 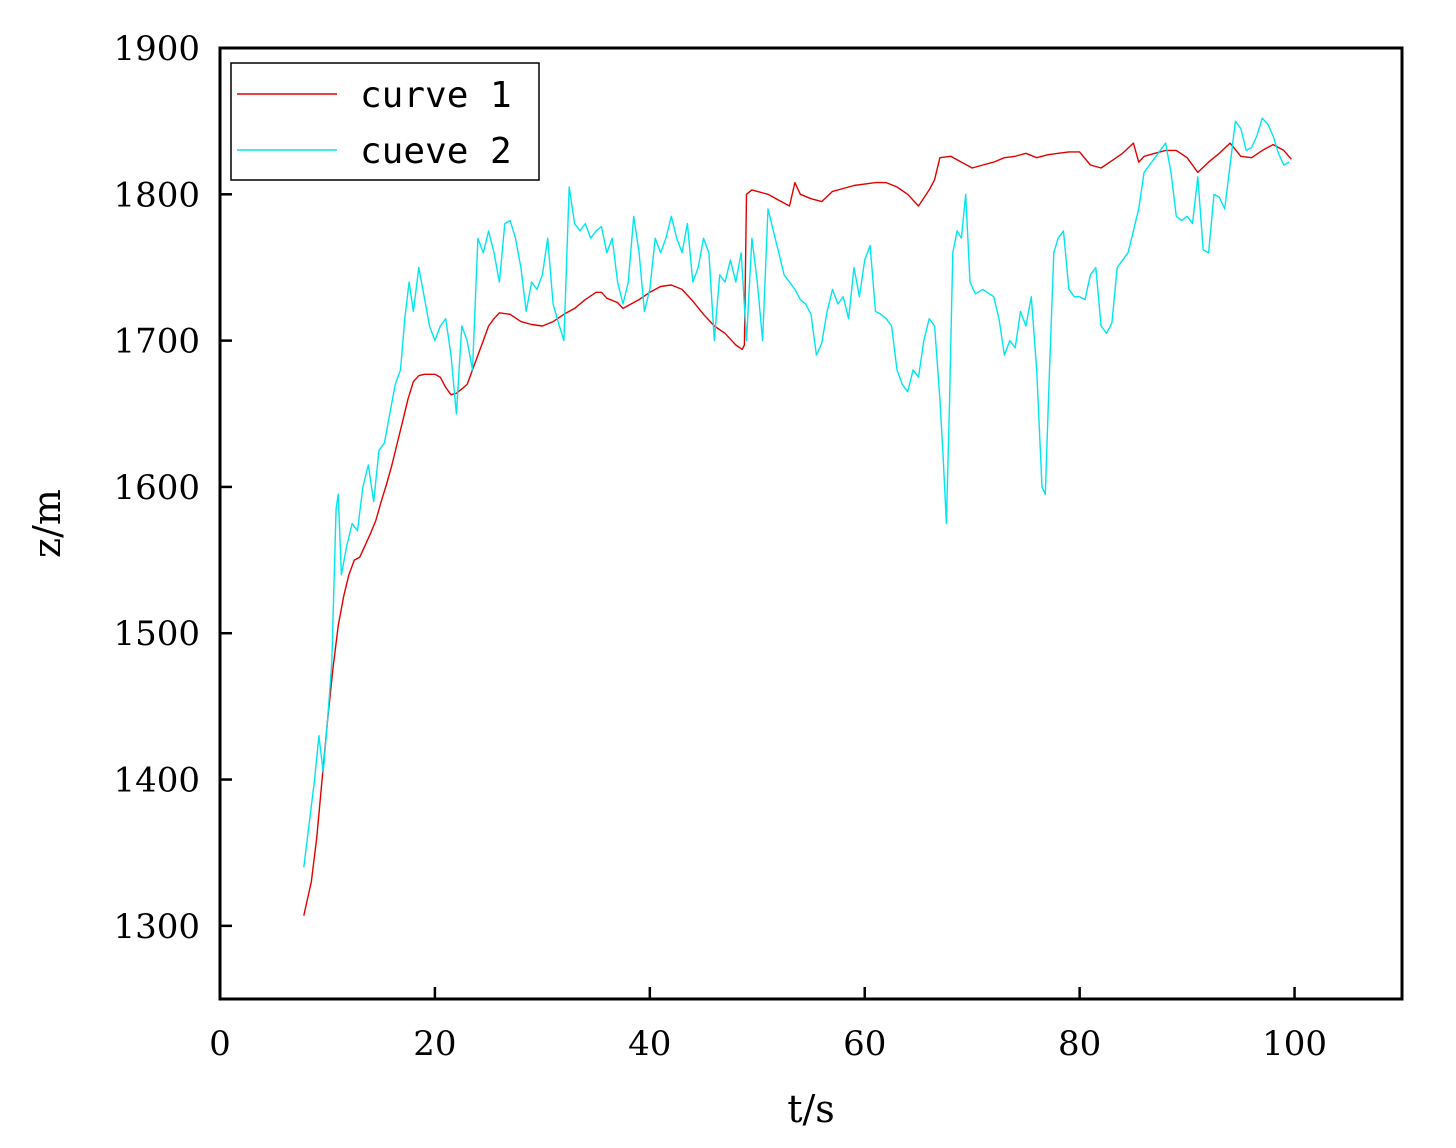 What do you see at coordinates (864, 1044) in the screenshot?
I see `x-tick-label: 60` at bounding box center [864, 1044].